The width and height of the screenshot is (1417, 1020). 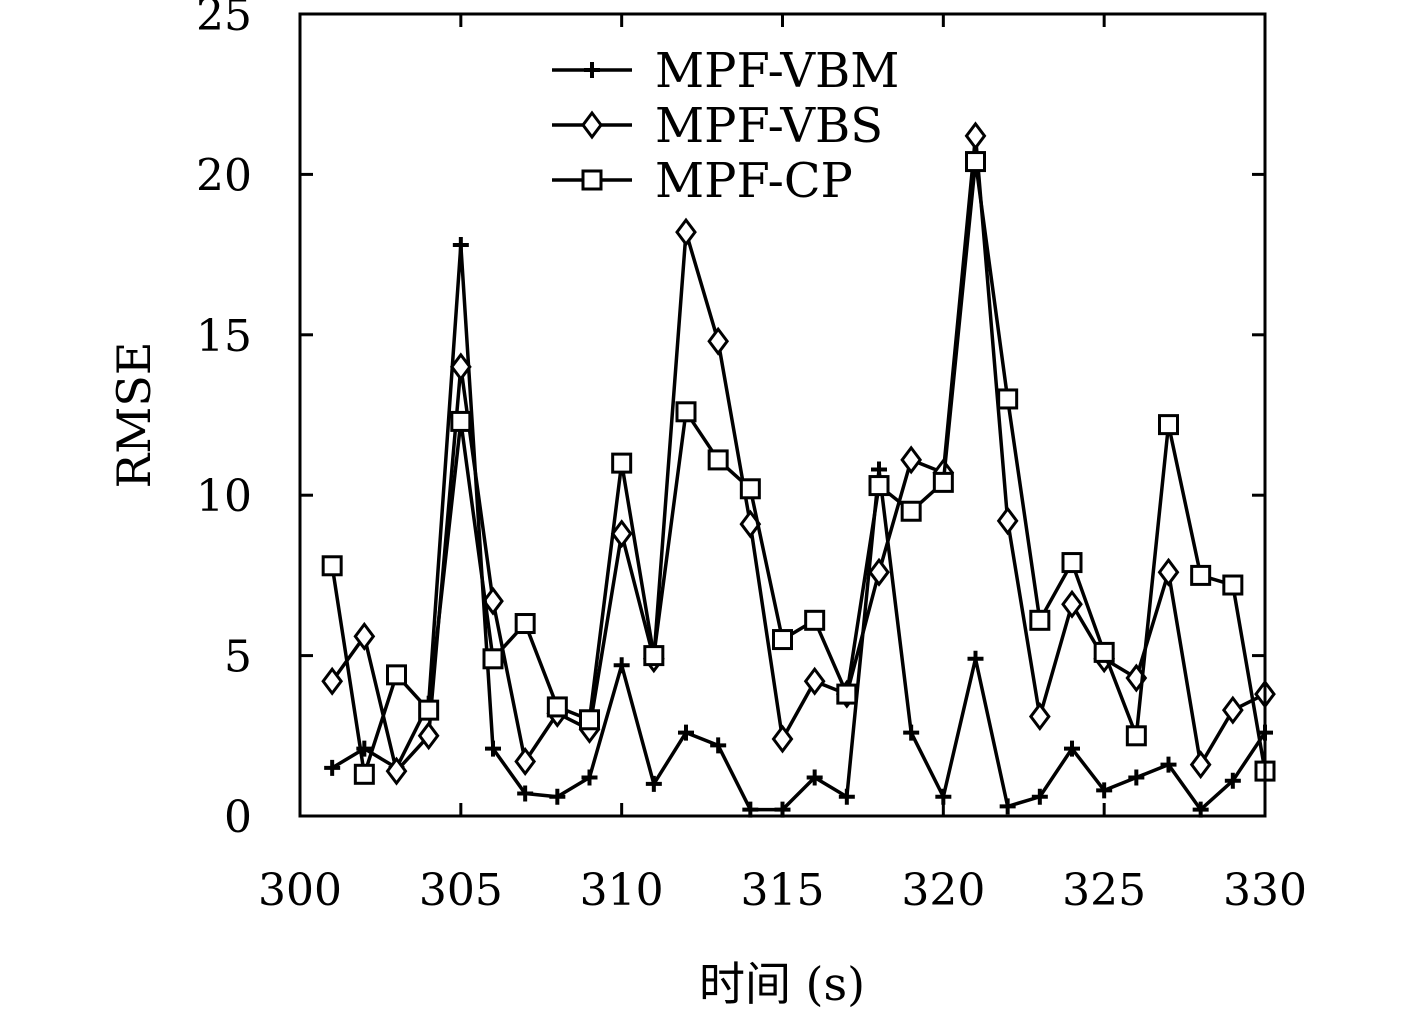 What do you see at coordinates (777, 71) in the screenshot?
I see `legend-label: MPF-VBM` at bounding box center [777, 71].